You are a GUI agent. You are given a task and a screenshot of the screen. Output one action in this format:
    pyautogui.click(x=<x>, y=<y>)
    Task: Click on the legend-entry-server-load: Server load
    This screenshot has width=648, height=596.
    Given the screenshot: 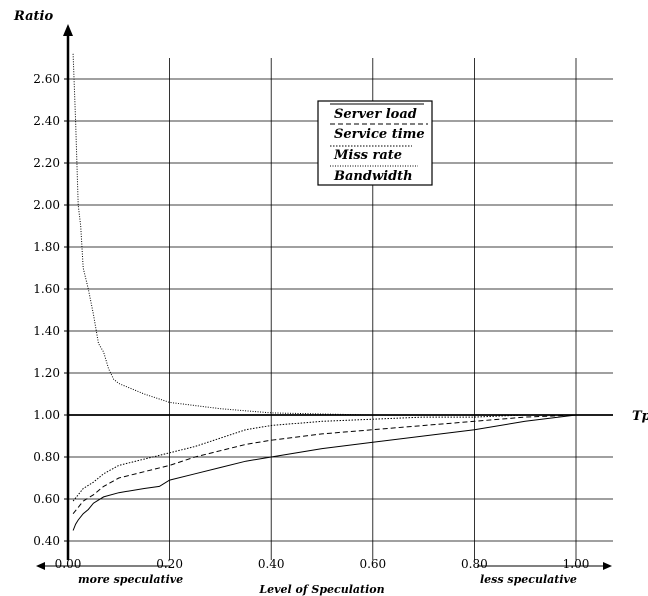 What is the action you would take?
    pyautogui.click(x=377, y=112)
    